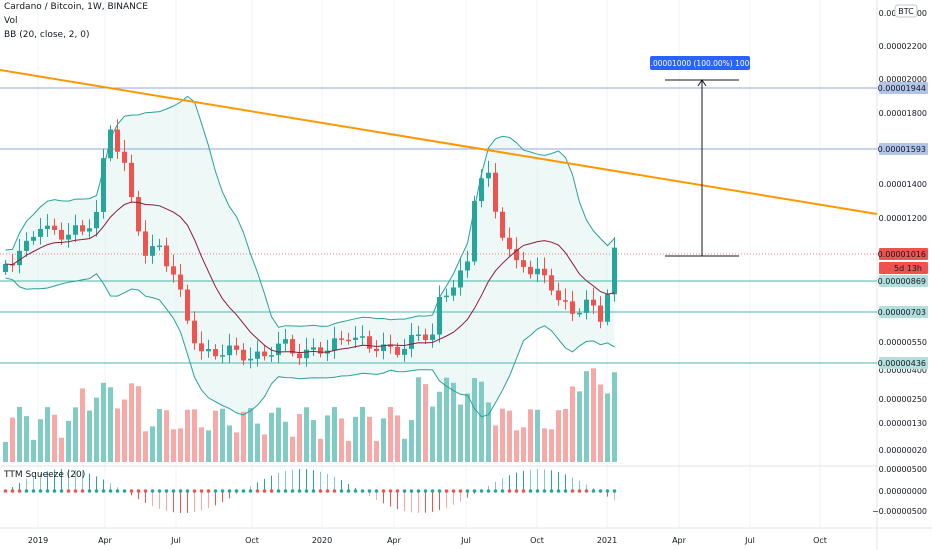  Describe the element at coordinates (903, 491) in the screenshot. I see `ttm-tick-label: 0.00000000` at that location.